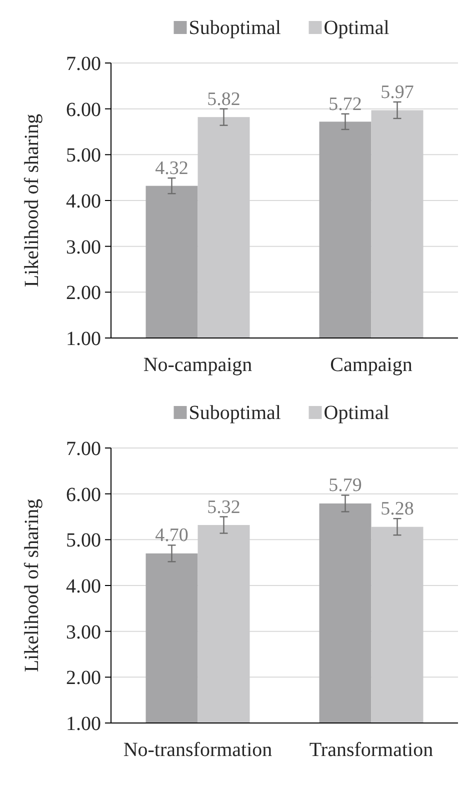 This screenshot has width=466, height=786. What do you see at coordinates (197, 750) in the screenshot?
I see `x-tick-label: No-transformation` at bounding box center [197, 750].